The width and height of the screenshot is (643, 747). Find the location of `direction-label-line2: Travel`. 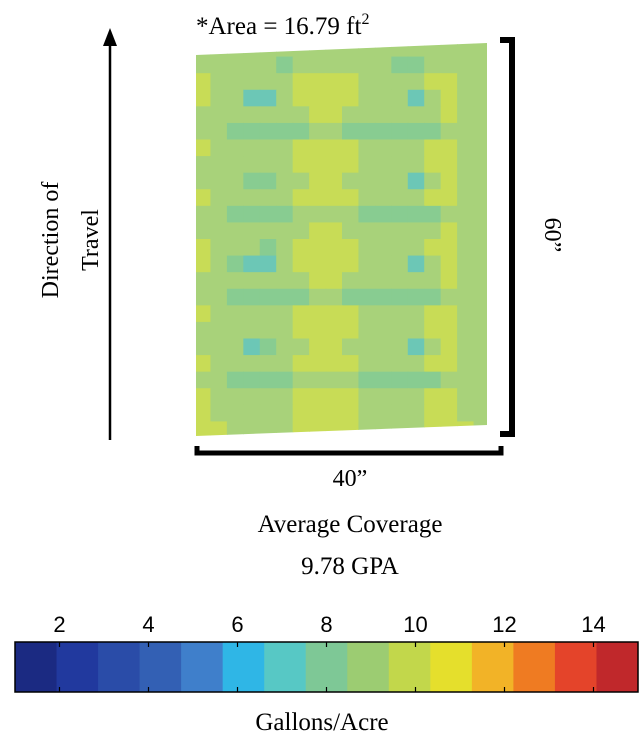

direction-label-line2: Travel is located at coordinates (91, 240).